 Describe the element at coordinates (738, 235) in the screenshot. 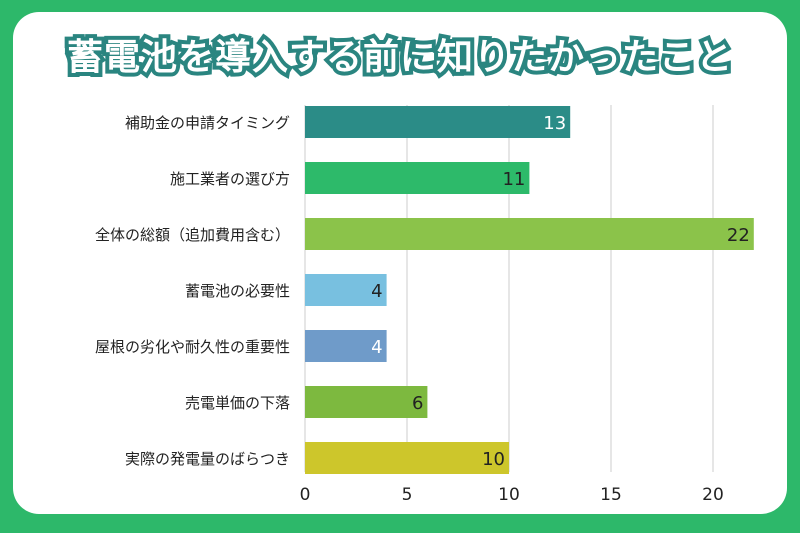

I see `data-label: 22` at that location.